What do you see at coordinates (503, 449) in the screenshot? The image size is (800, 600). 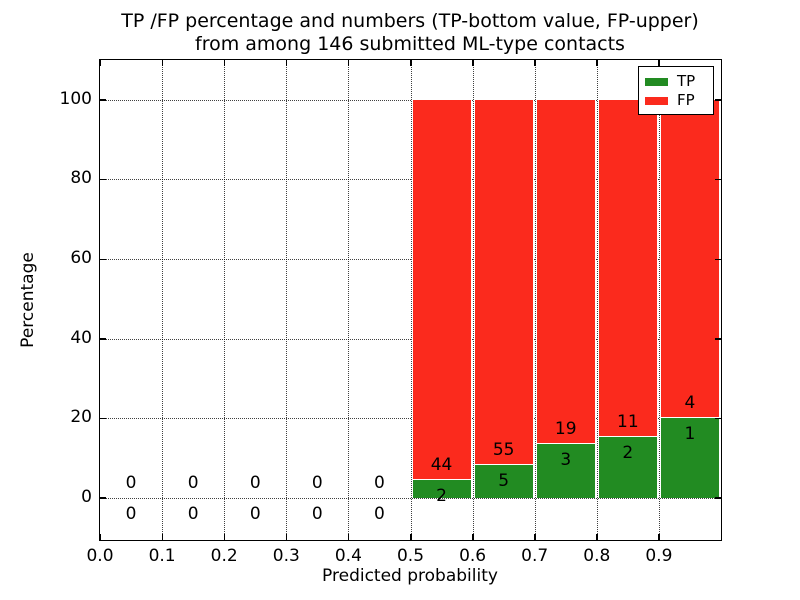 I see `annotation-fp-count: 55` at bounding box center [503, 449].